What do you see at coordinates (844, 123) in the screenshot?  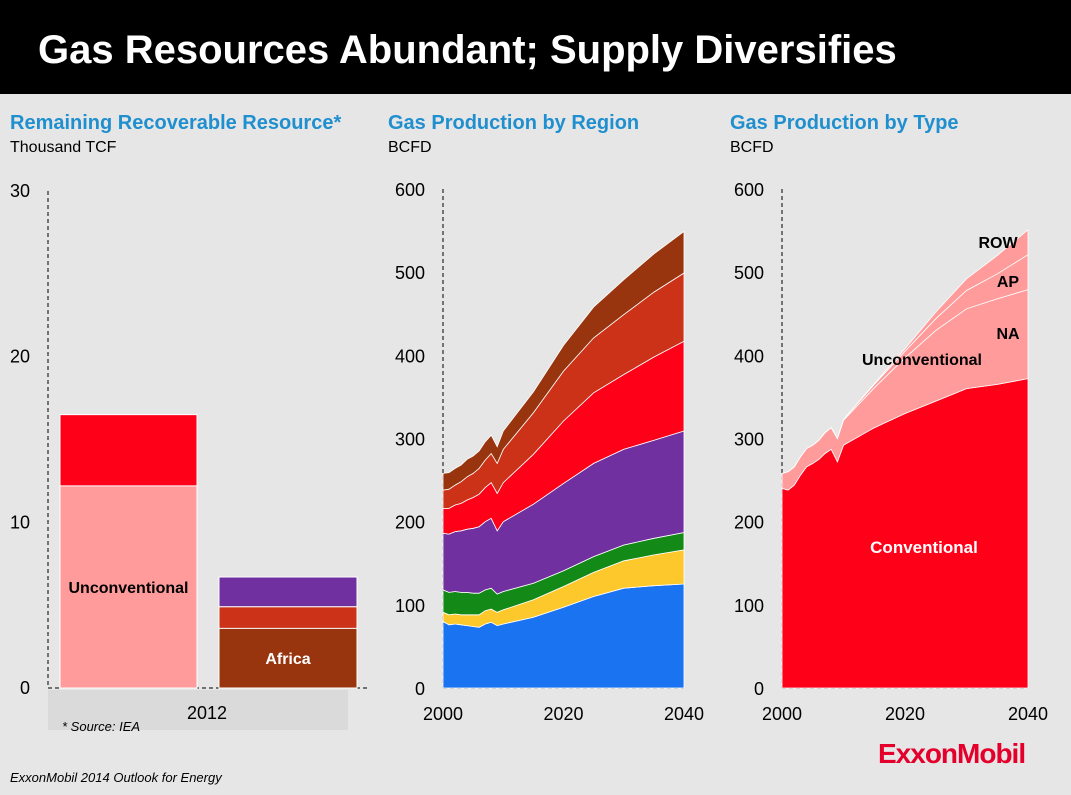 I see `type-chart-title: Gas Production by Type` at bounding box center [844, 123].